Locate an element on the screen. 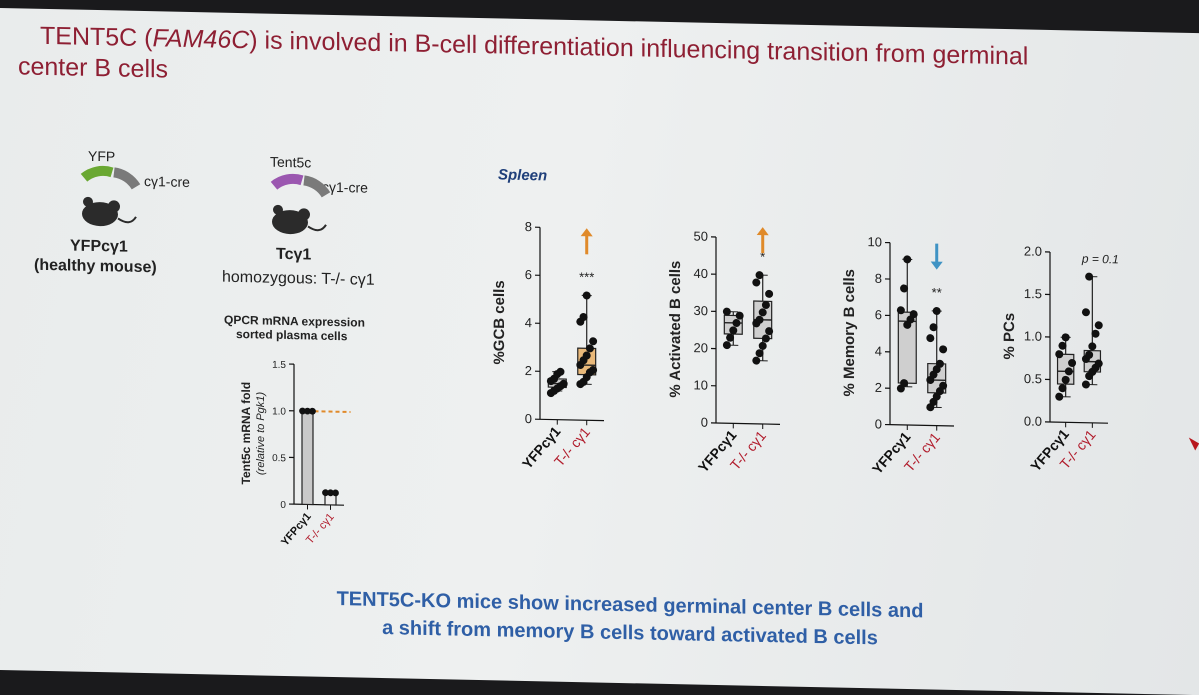  mouse1-icon is located at coordinates (113, 199).